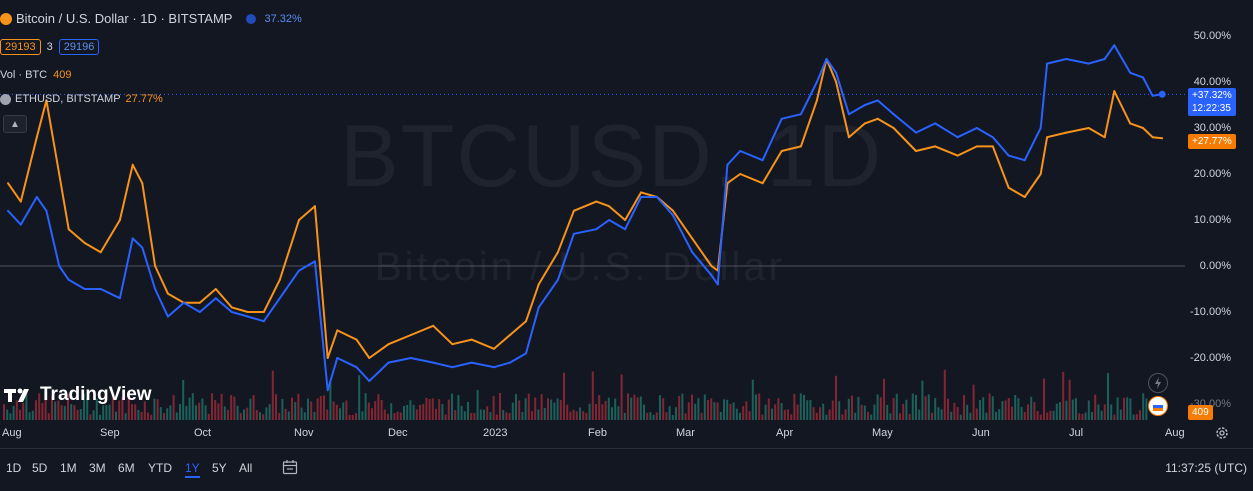 The image size is (1253, 491). What do you see at coordinates (160, 468) in the screenshot?
I see `timeframe-ytd-button: YTD` at bounding box center [160, 468].